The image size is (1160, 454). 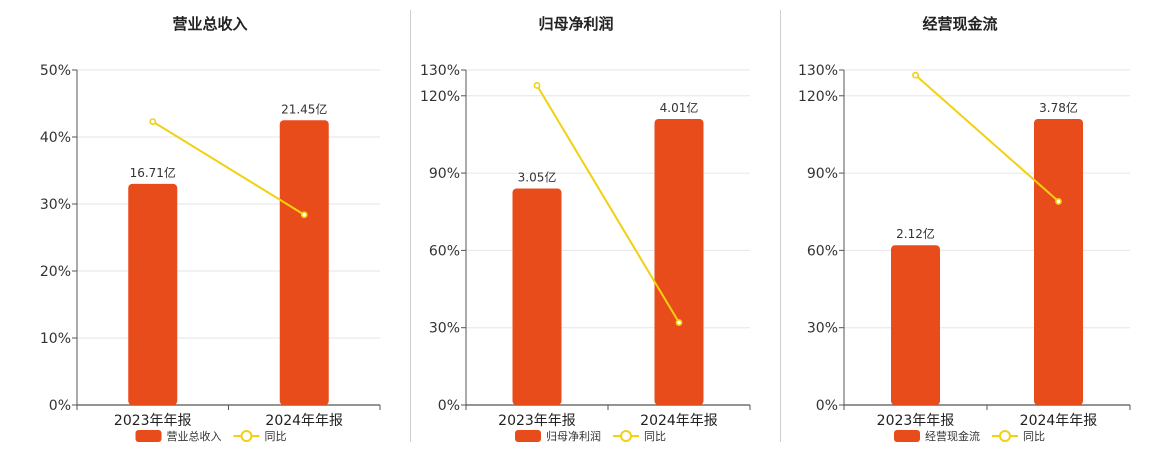 What do you see at coordinates (194, 436) in the screenshot?
I see `legend-bar-label: 营业总收入` at bounding box center [194, 436].